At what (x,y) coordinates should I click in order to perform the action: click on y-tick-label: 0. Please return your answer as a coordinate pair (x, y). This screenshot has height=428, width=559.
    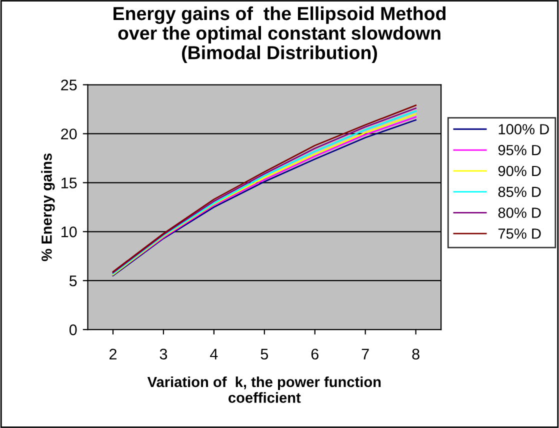
    Looking at the image, I should click on (73, 330).